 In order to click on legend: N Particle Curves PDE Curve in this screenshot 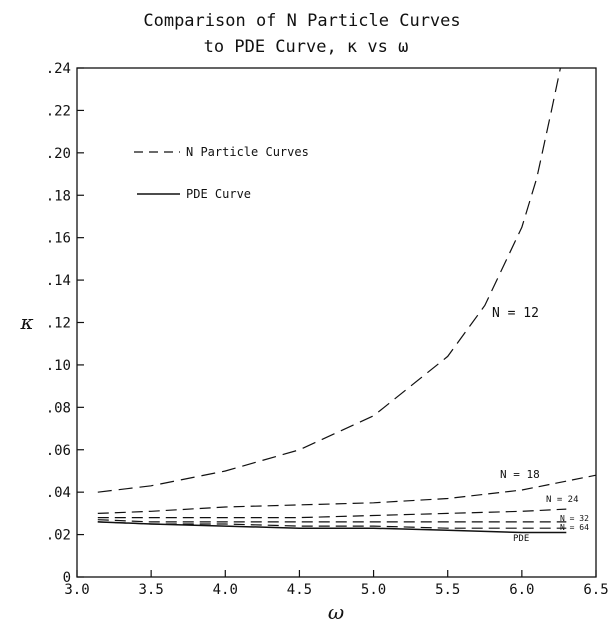, I will do `click(221, 173)`.